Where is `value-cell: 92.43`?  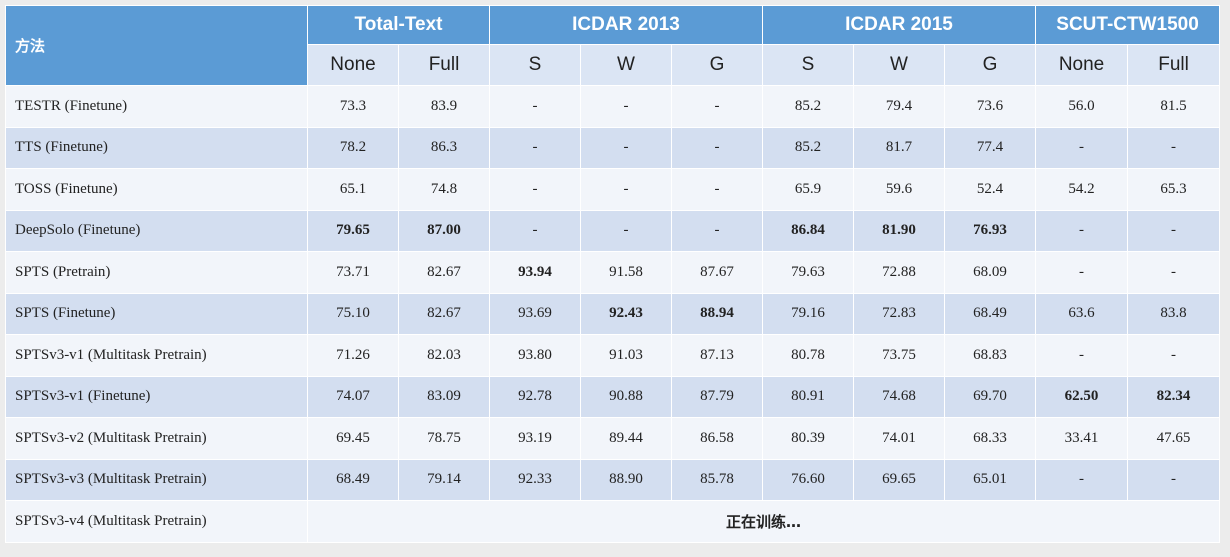 value-cell: 92.43 is located at coordinates (626, 313).